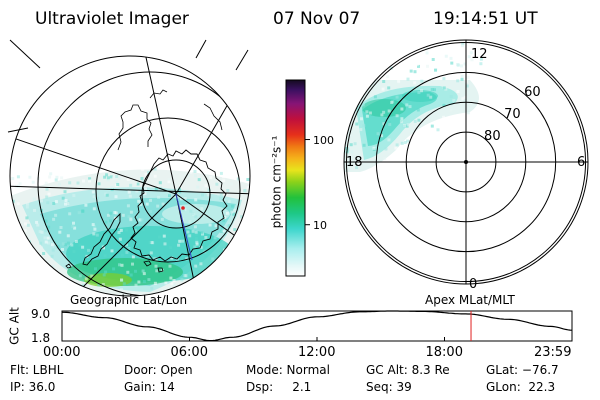  I want to click on footer-glon: GLon: 22.3, so click(521, 387).